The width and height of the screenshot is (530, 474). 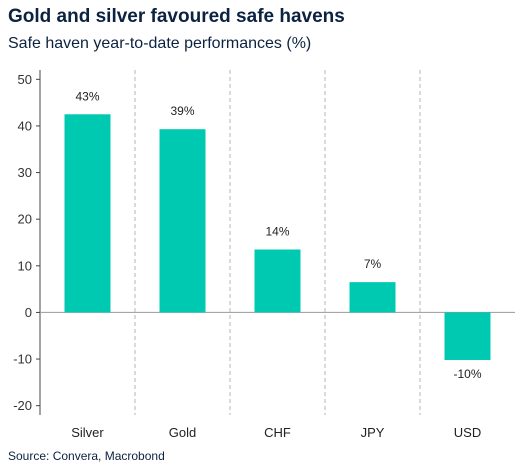 I want to click on data-label-usd: -10%, so click(x=467, y=374).